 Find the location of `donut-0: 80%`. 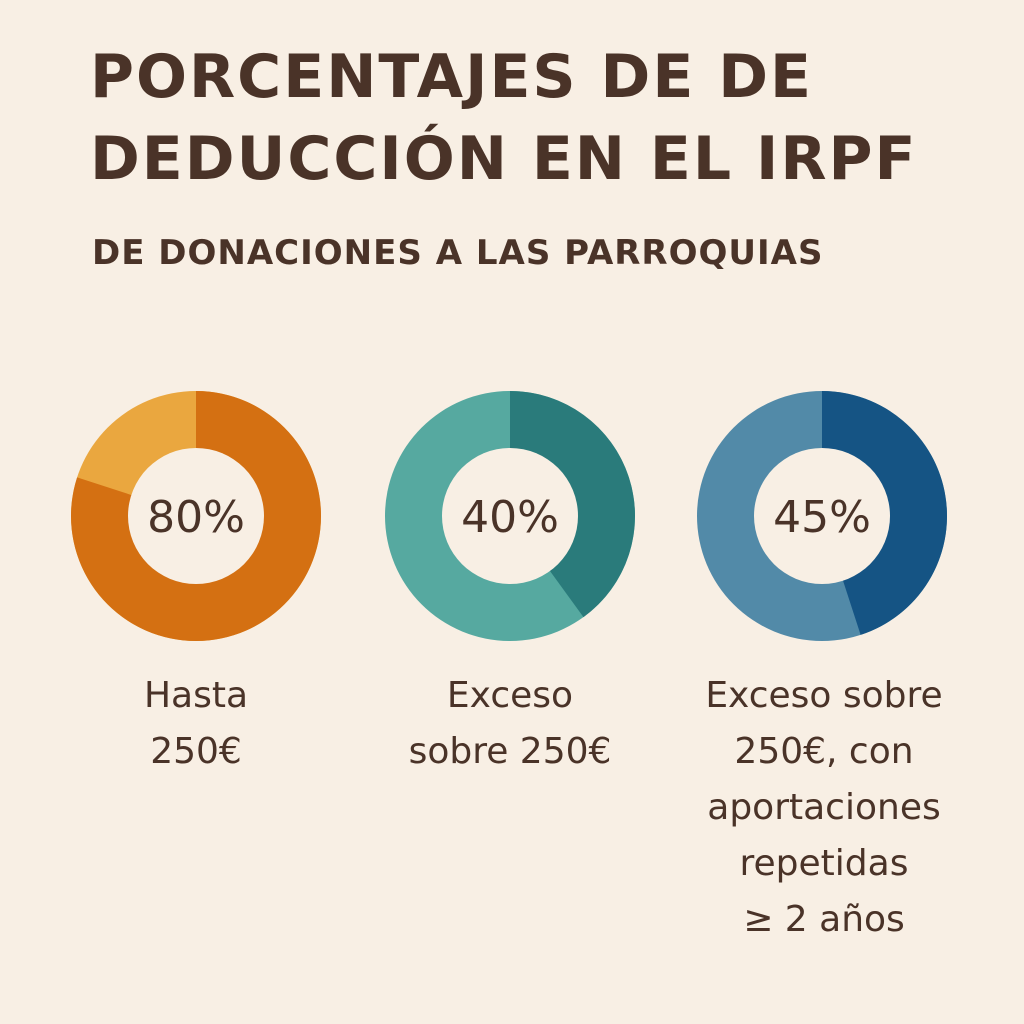

donut-0: 80% is located at coordinates (196, 516).